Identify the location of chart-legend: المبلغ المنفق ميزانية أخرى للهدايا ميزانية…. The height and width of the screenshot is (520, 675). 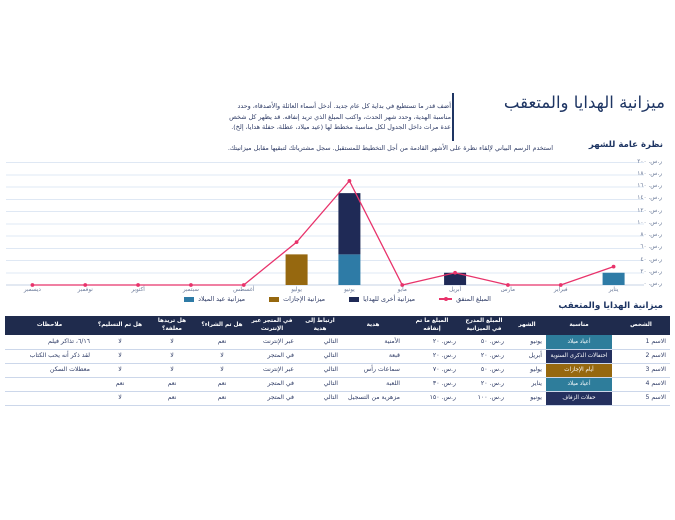
(337, 299).